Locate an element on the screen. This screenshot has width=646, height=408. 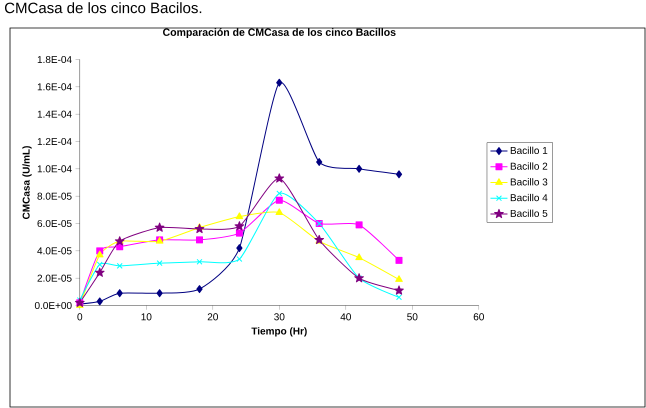
y-tick-label: 6.0E-05 is located at coordinates (55, 224).